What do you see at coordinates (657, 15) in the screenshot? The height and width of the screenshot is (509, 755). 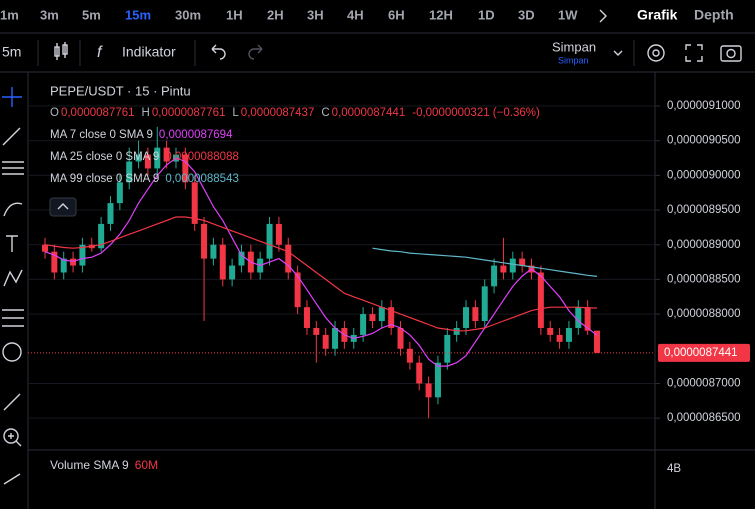 I see `tab-active: Grafik` at bounding box center [657, 15].